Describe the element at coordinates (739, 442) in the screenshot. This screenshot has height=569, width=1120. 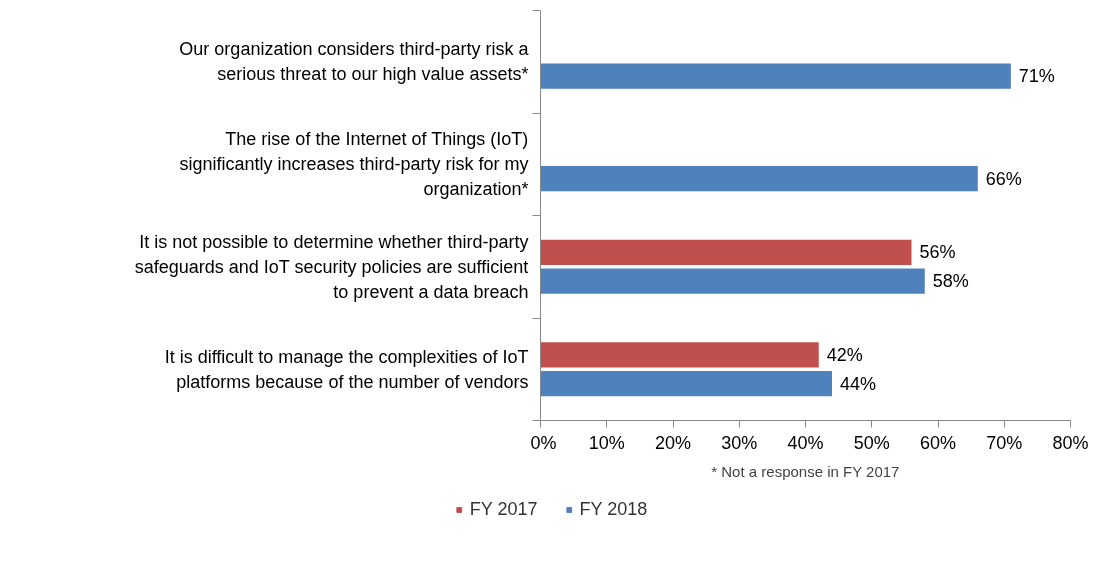
I see `x-tick-label: 30%` at that location.